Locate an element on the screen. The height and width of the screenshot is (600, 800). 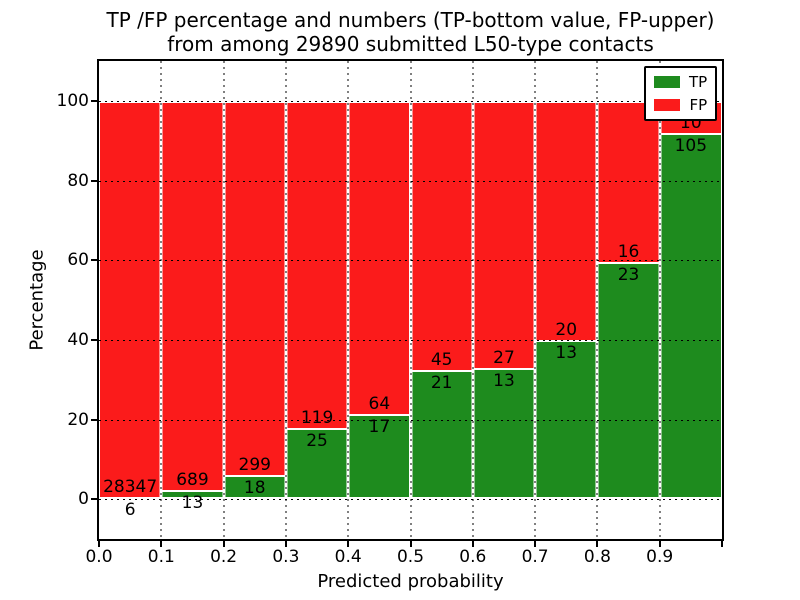
bar-label-tp: 17 is located at coordinates (379, 426).